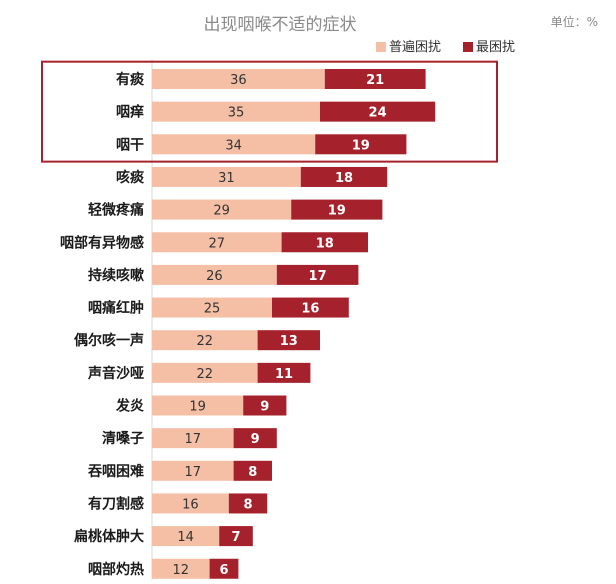 The image size is (616, 584). I want to click on data-label-common: 27, so click(217, 243).